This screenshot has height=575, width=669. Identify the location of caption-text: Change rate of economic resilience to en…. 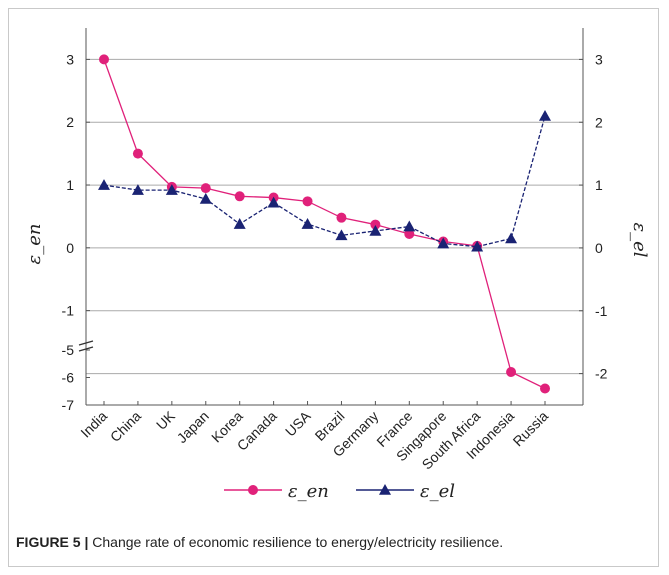
(298, 542).